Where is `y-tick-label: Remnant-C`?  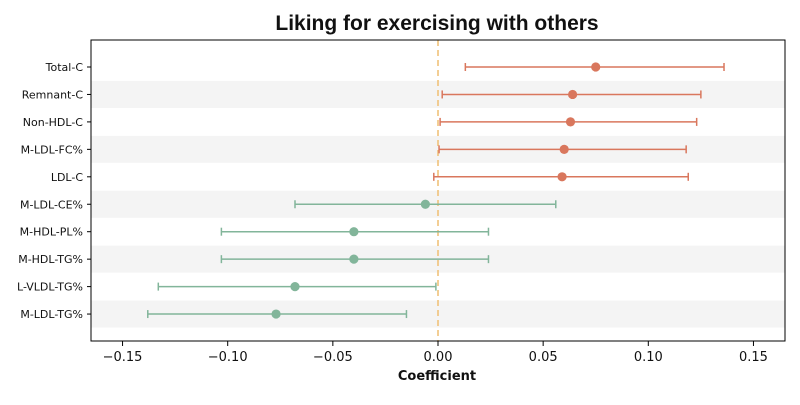 y-tick-label: Remnant-C is located at coordinates (53, 94).